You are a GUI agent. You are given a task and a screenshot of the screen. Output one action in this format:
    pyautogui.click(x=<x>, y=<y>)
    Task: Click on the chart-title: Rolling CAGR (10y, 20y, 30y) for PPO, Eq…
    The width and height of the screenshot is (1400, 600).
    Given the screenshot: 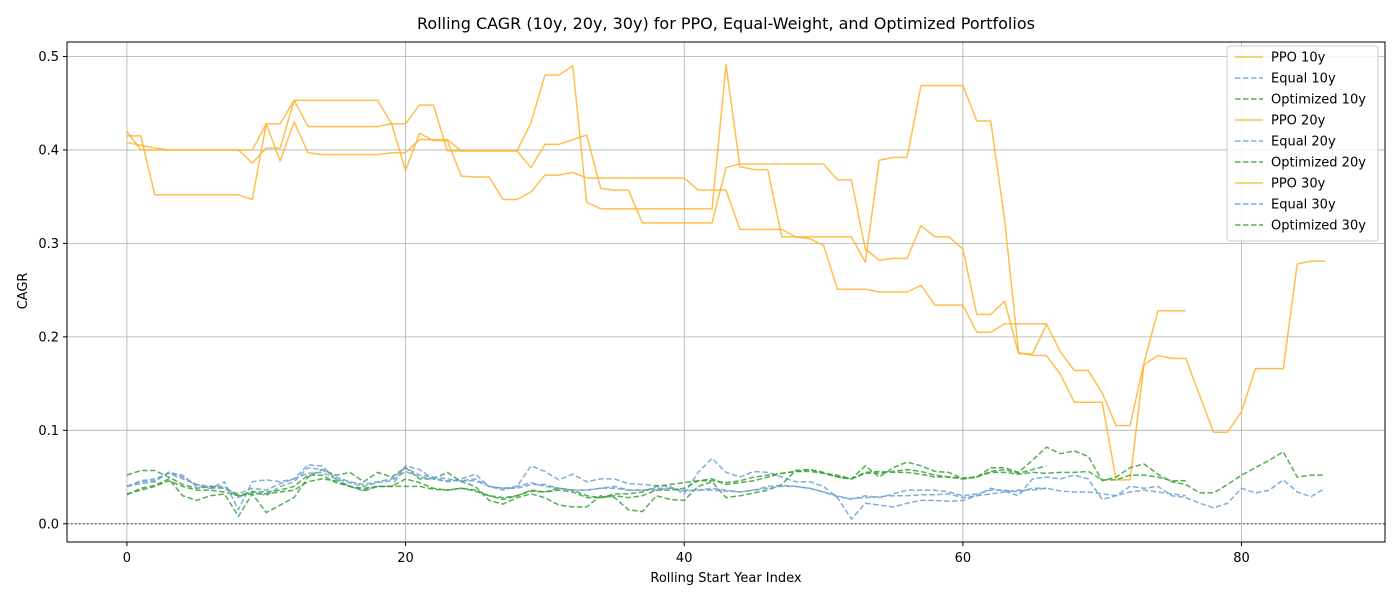 What is the action you would take?
    pyautogui.click(x=726, y=23)
    